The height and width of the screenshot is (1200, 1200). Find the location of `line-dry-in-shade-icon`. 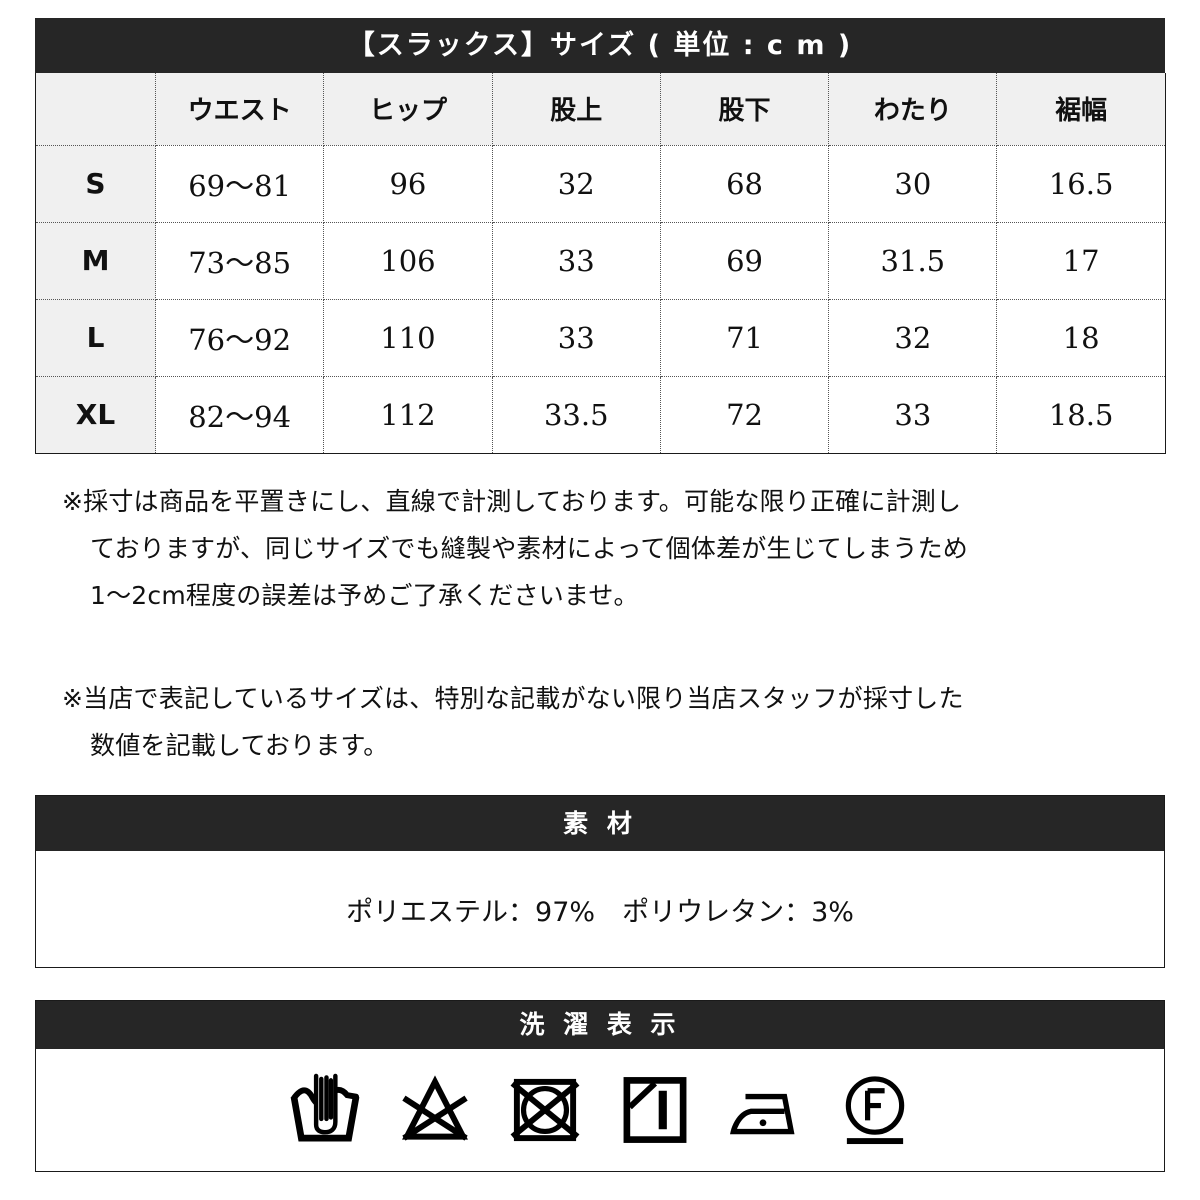

line-dry-in-shade-icon is located at coordinates (655, 1110).